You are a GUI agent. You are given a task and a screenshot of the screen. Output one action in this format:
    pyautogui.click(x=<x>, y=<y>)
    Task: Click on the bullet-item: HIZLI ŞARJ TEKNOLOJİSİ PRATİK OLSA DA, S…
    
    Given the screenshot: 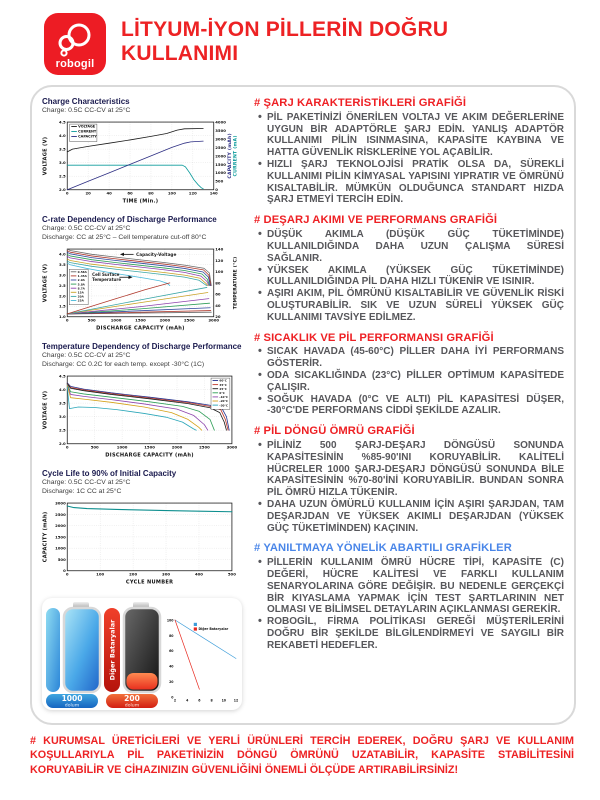 What is the action you would take?
    pyautogui.click(x=411, y=182)
    